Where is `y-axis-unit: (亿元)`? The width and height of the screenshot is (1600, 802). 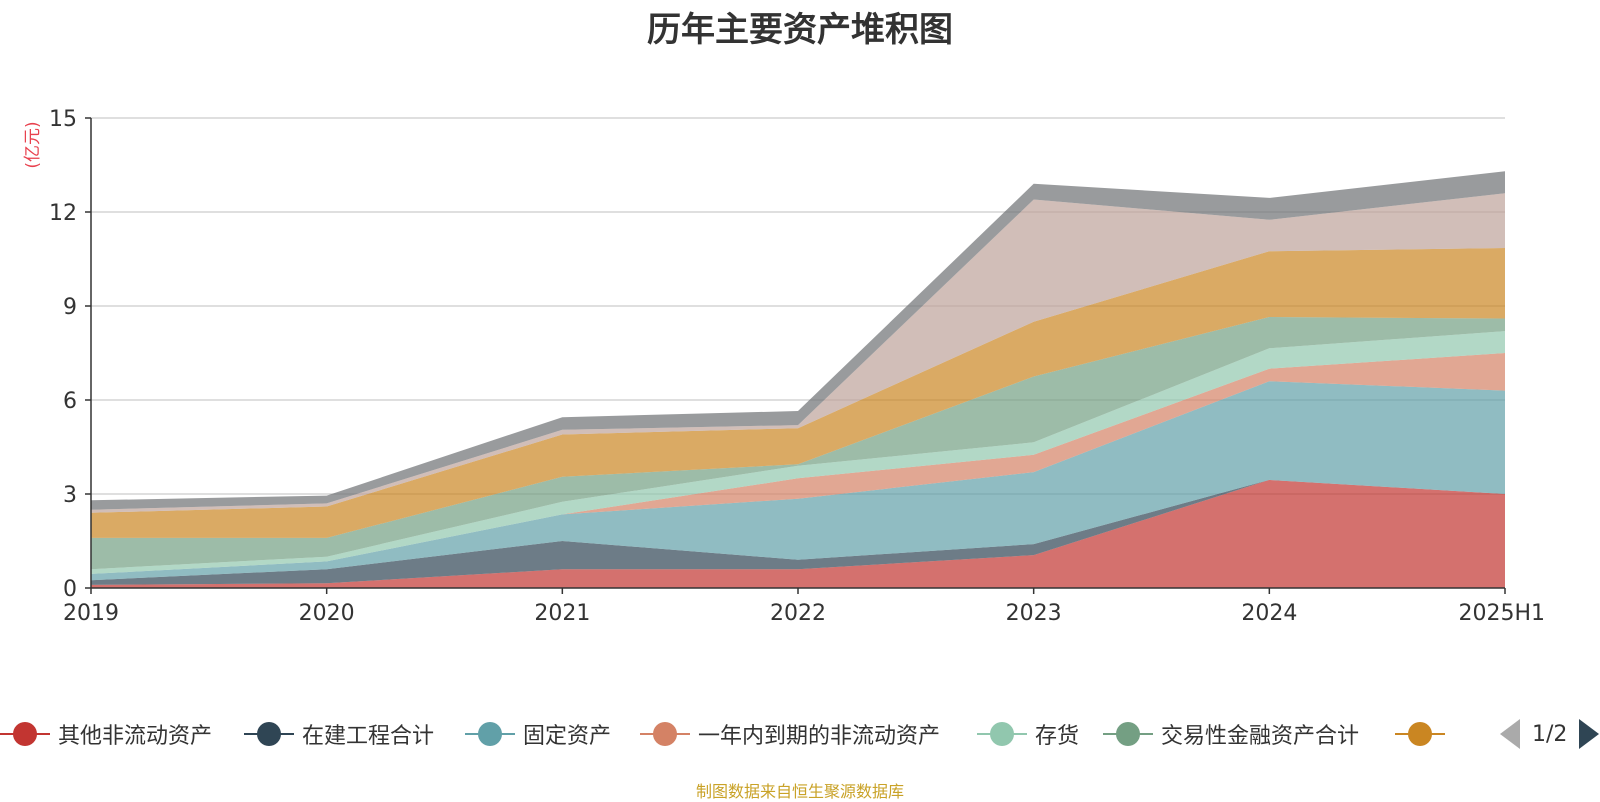 y-axis-unit: (亿元) is located at coordinates (33, 144).